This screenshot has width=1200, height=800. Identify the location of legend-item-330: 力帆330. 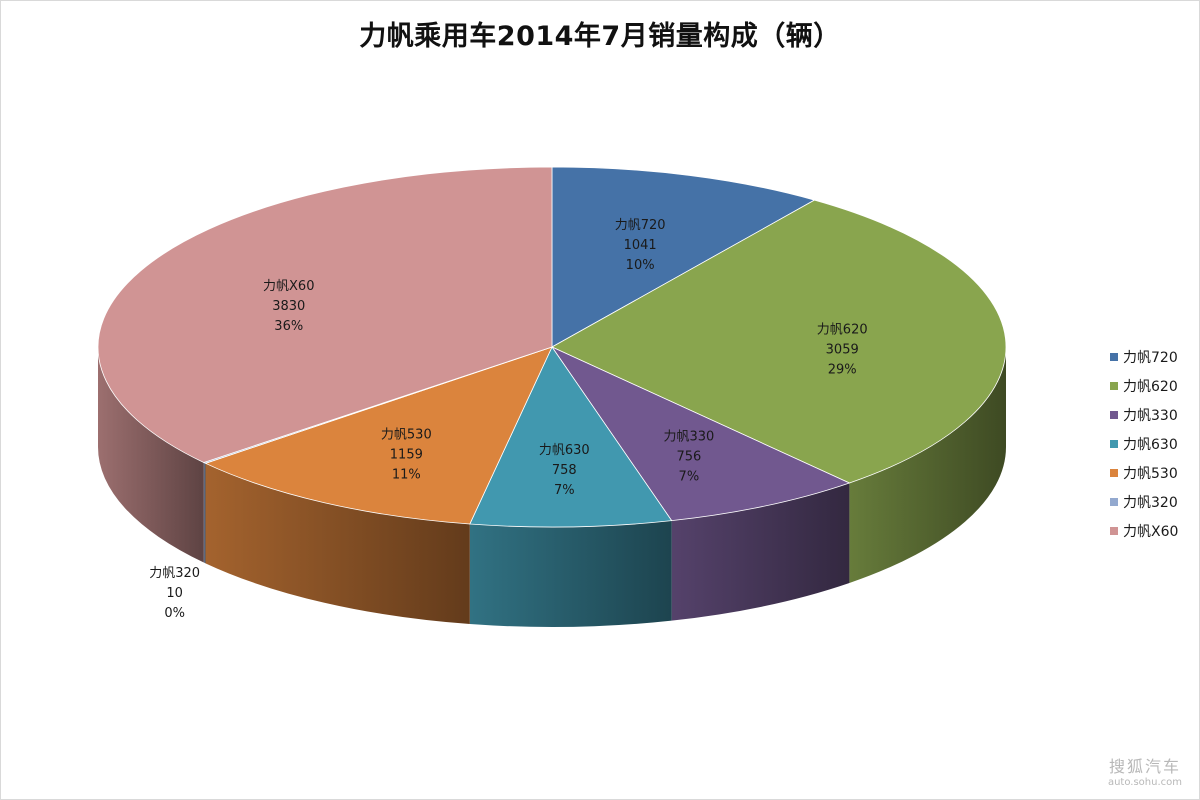
(1144, 414).